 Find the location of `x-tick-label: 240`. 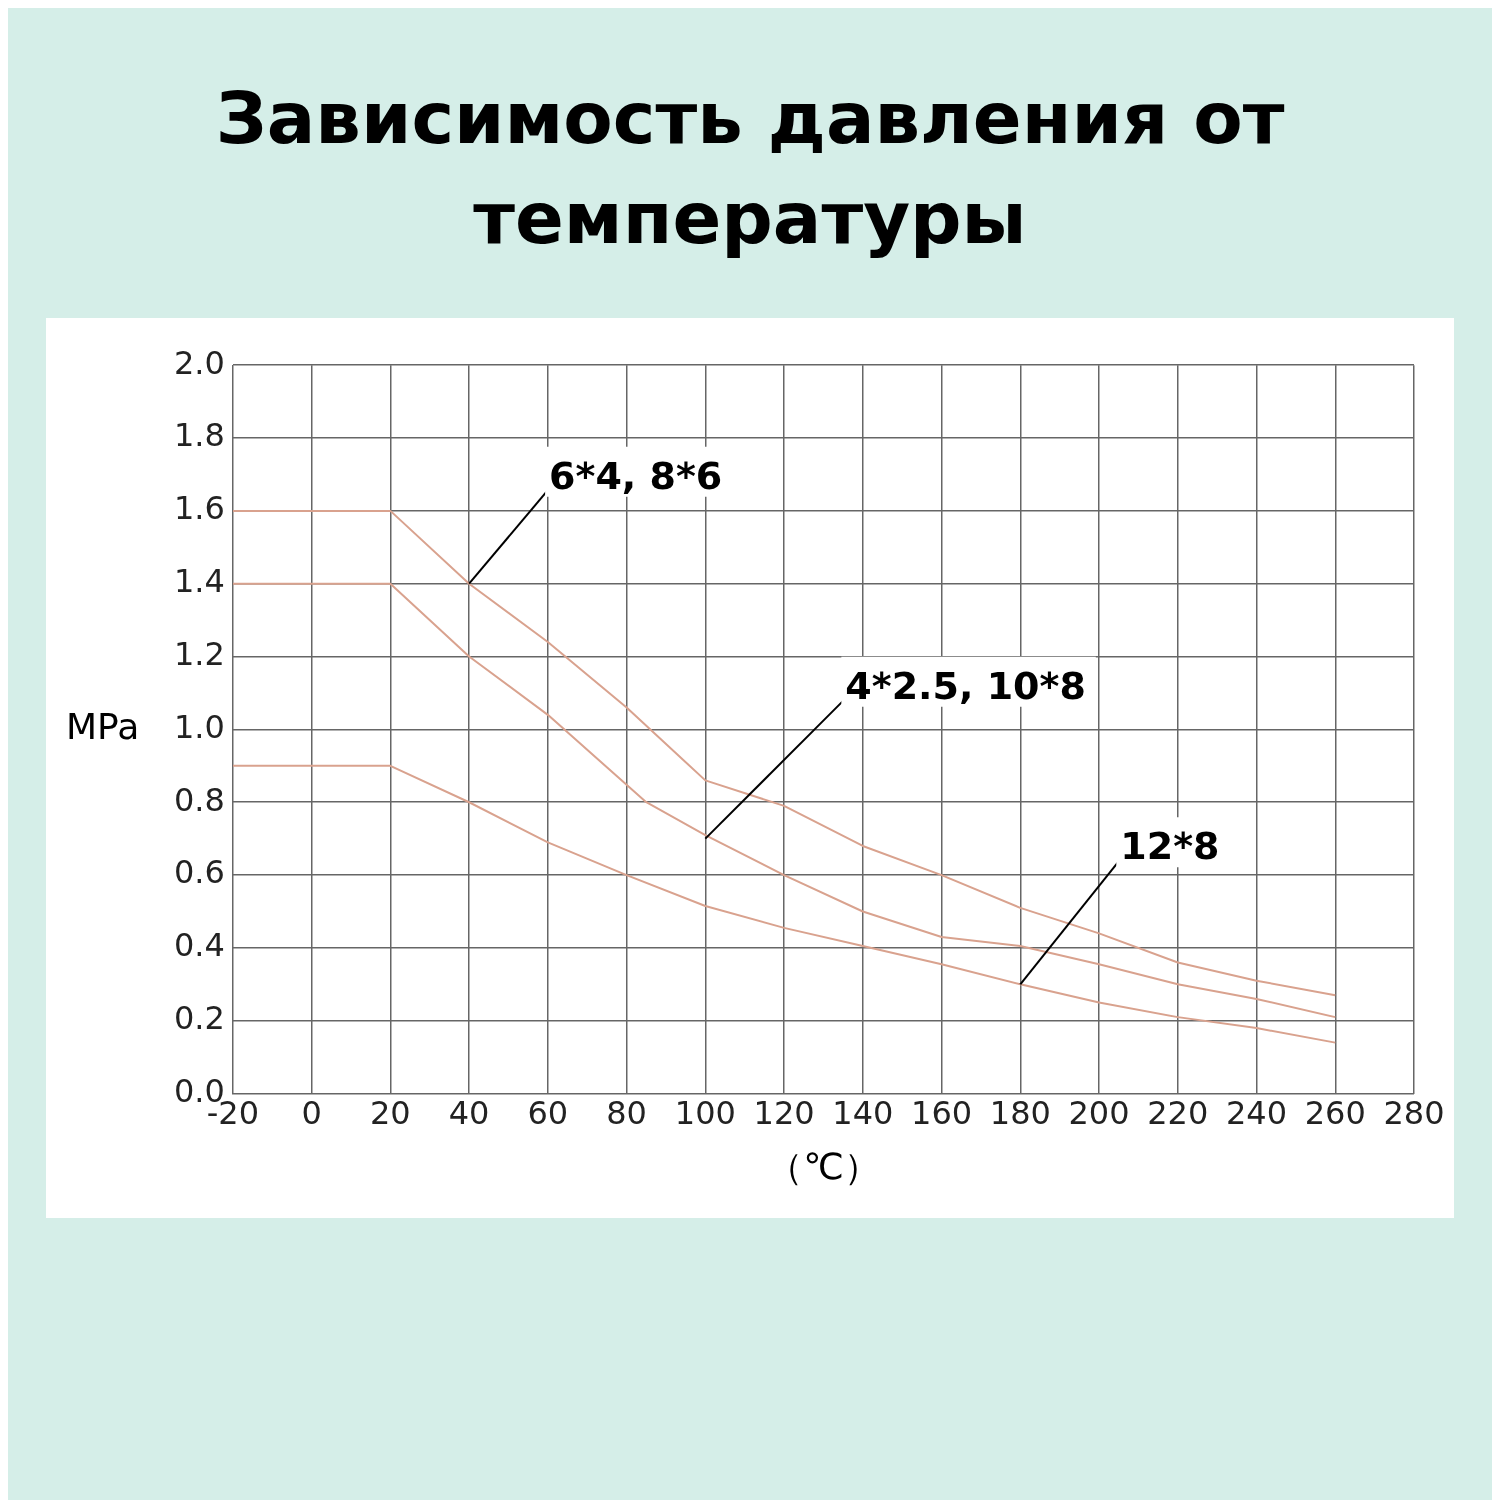

x-tick-label: 240 is located at coordinates (1256, 1113).